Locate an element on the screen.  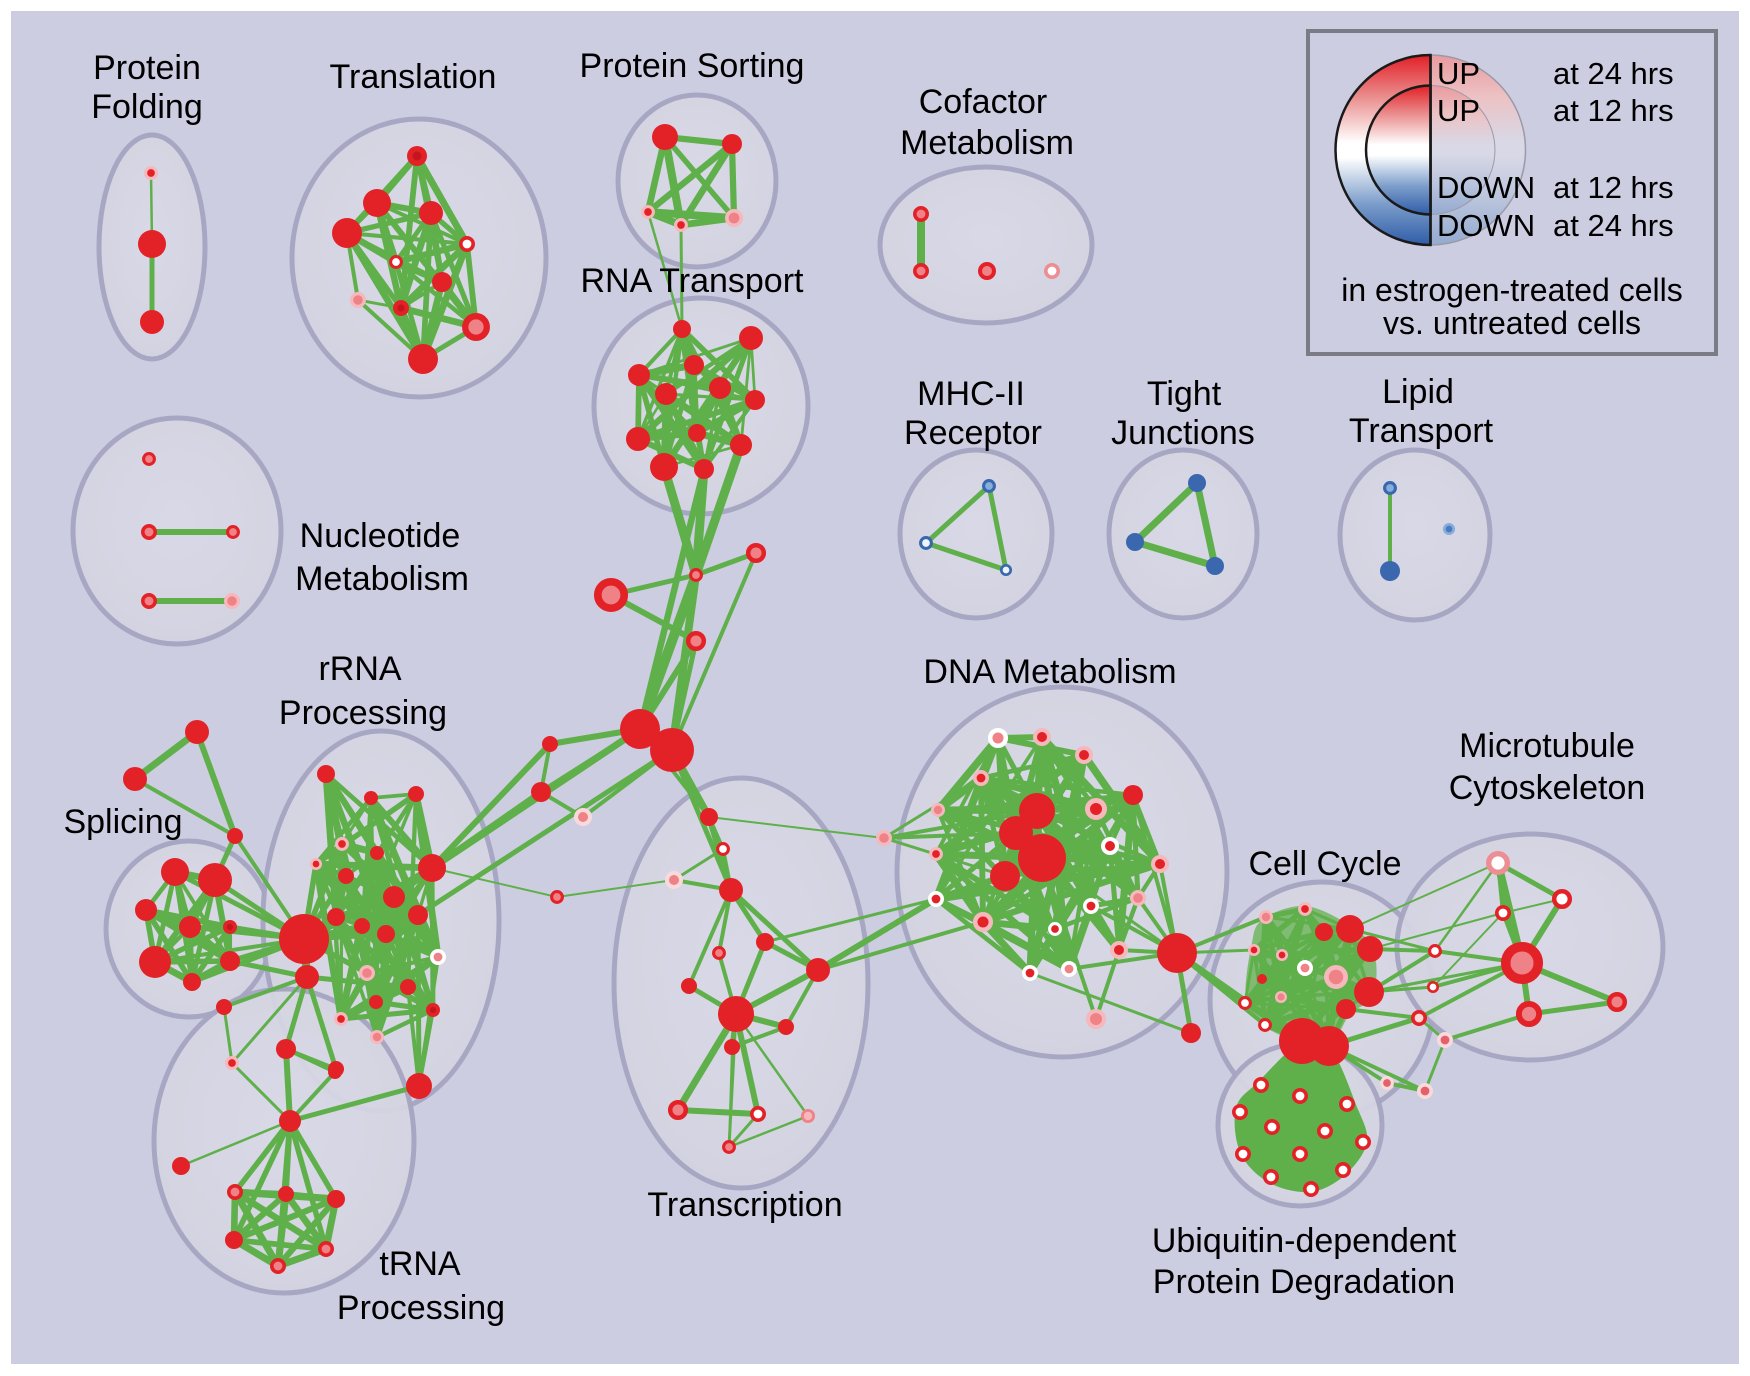
svg-text: in estrogen-treated cells is located at coordinates (1512, 290).